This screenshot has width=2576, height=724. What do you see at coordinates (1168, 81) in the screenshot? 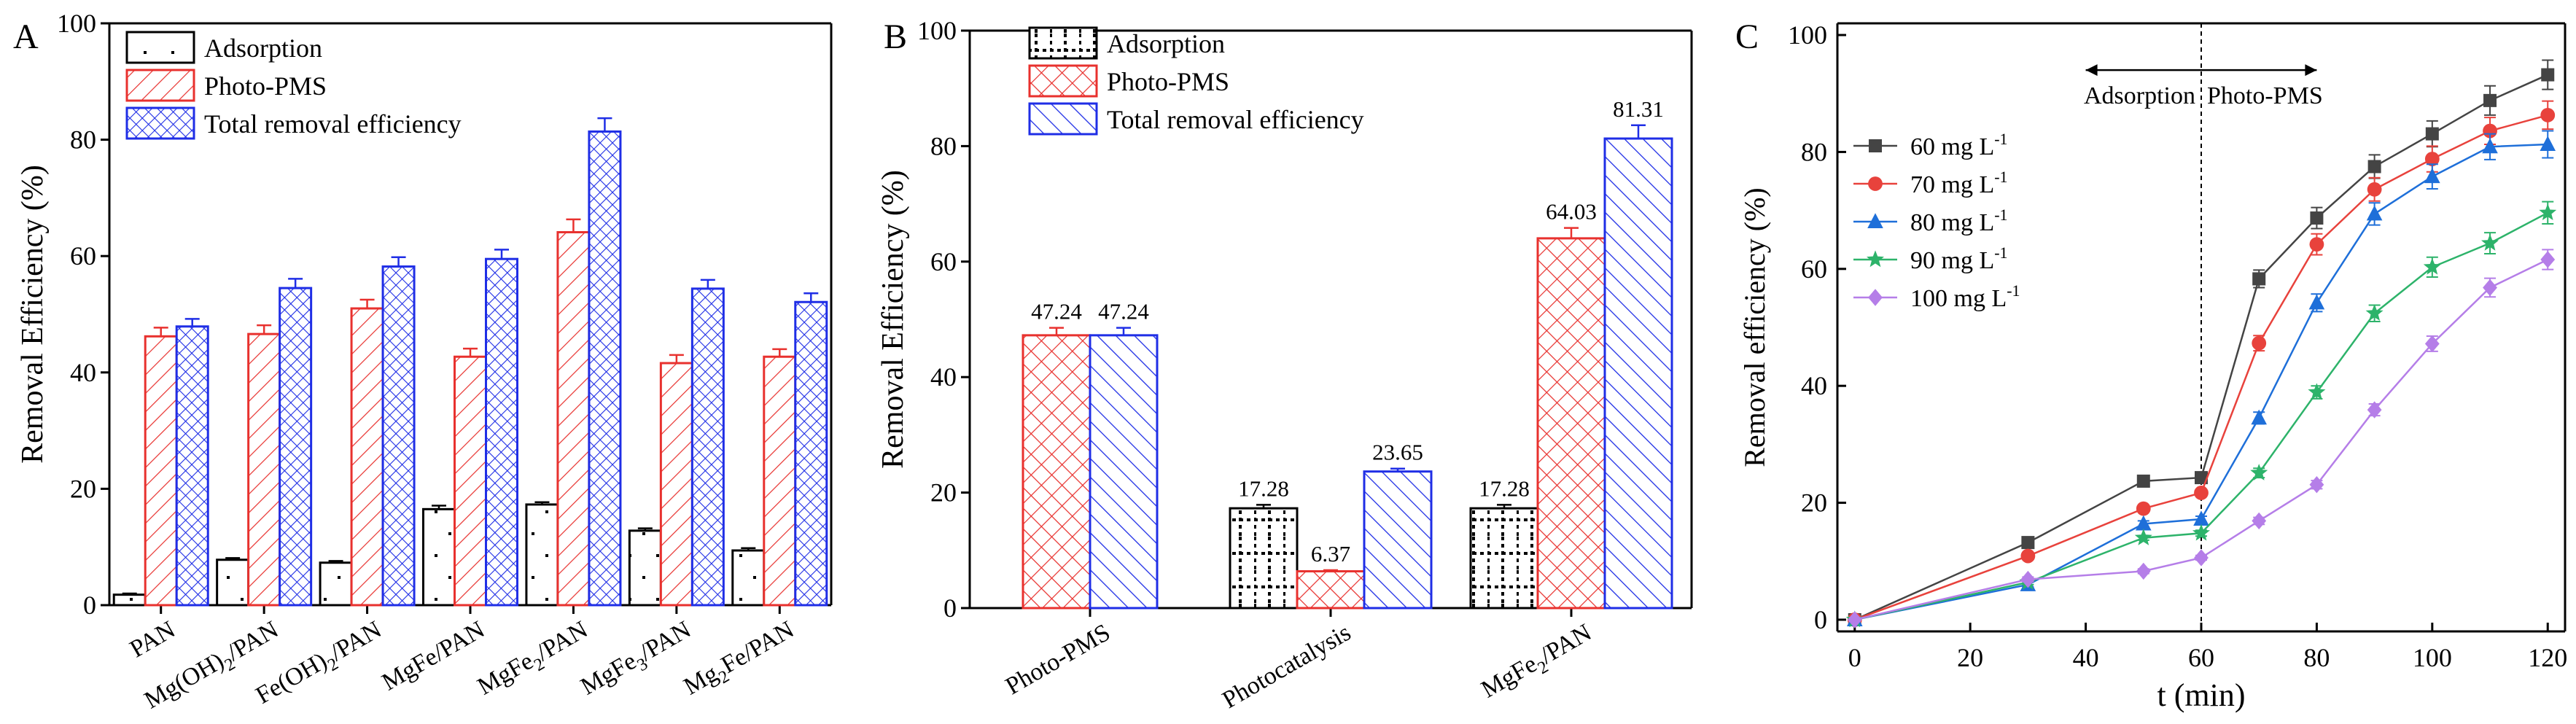
I see `legend-label: Photo-PMS` at bounding box center [1168, 81].